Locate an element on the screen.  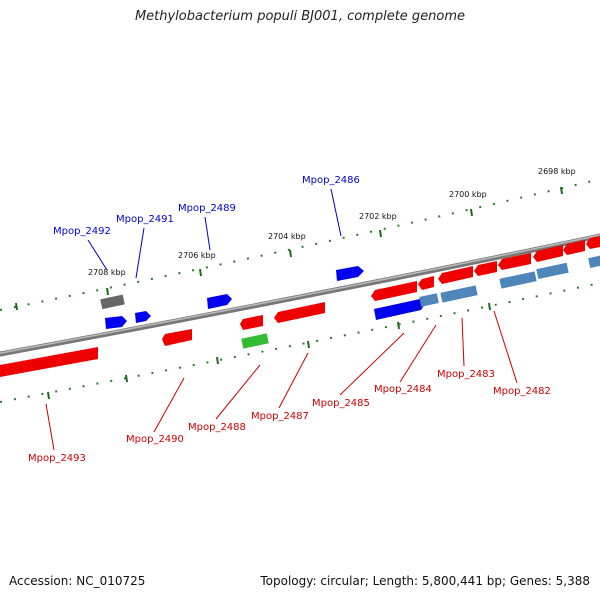
gene-label-mpop-2487: Mpop_2487 is located at coordinates (280, 416).